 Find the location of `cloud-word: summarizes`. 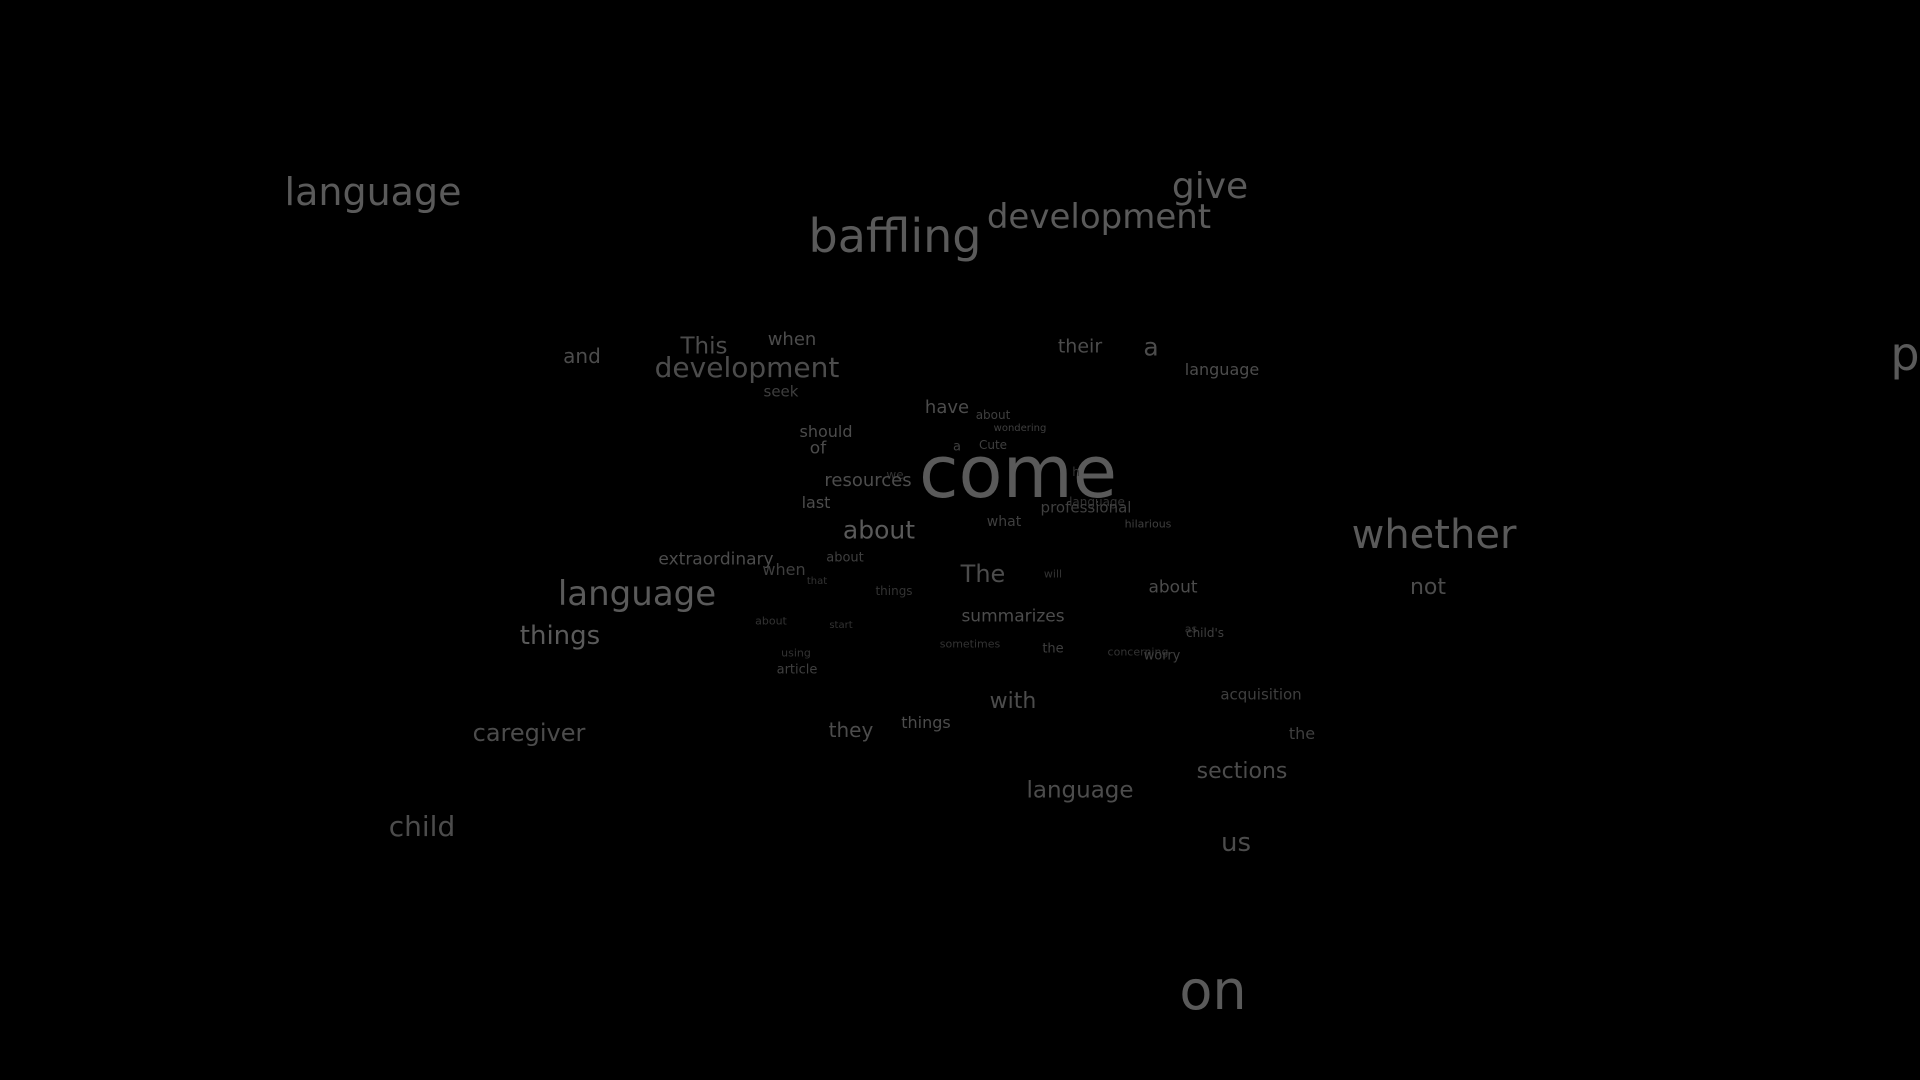

cloud-word: summarizes is located at coordinates (1013, 616).